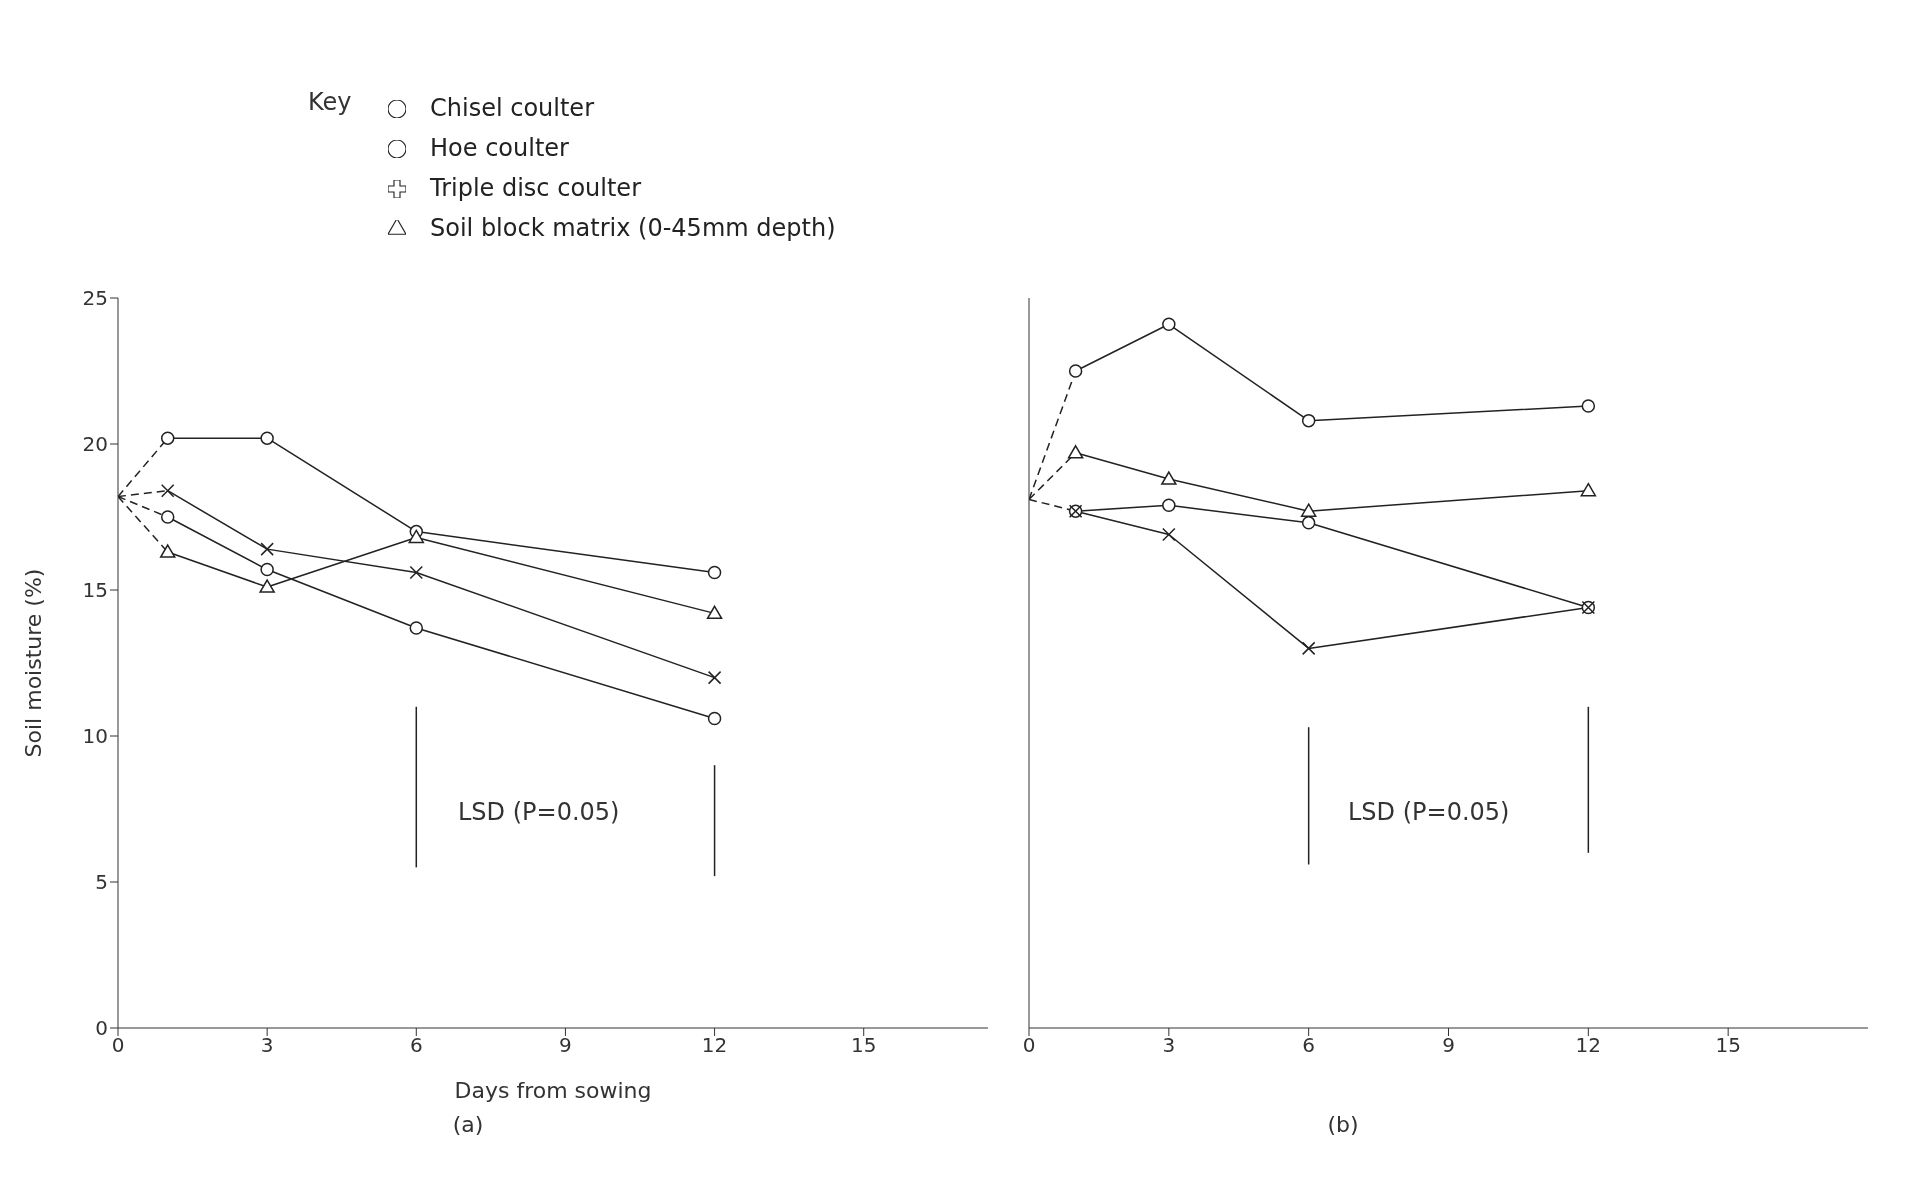 The image size is (1912, 1192). Describe the element at coordinates (512, 108) in the screenshot. I see `legend-label: Chisel coulter` at that location.